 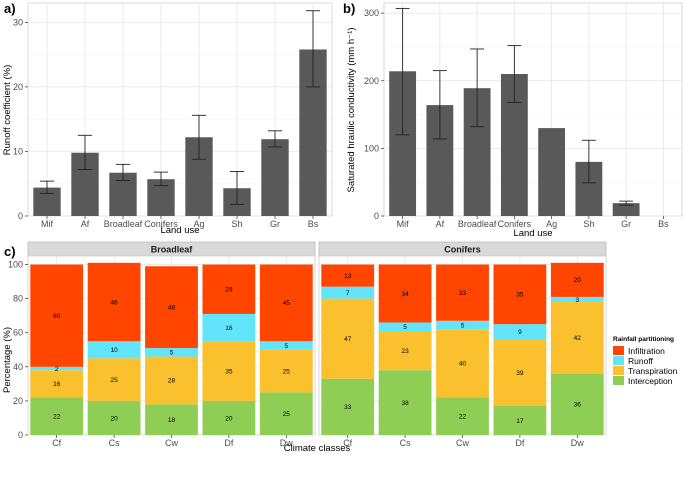 I want to click on legend-title: Rainfall partitioning, so click(x=643, y=339).